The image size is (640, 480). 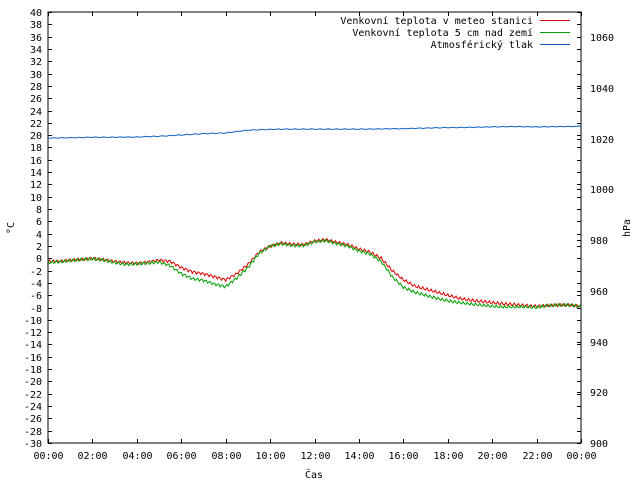 What do you see at coordinates (599, 444) in the screenshot?
I see `y2-tick-label: 900` at bounding box center [599, 444].